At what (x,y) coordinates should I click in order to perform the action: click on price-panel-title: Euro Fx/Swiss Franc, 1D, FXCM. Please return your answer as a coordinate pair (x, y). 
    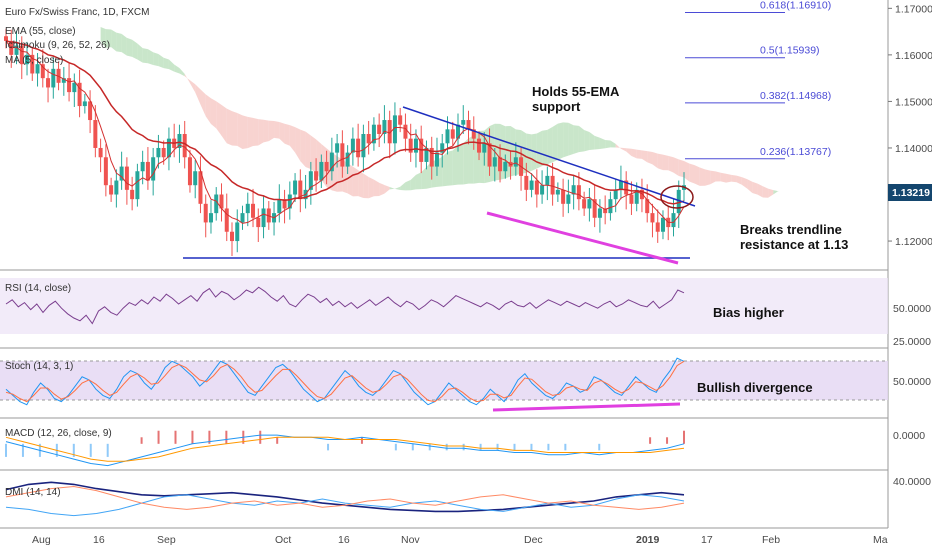
    Looking at the image, I should click on (77, 12).